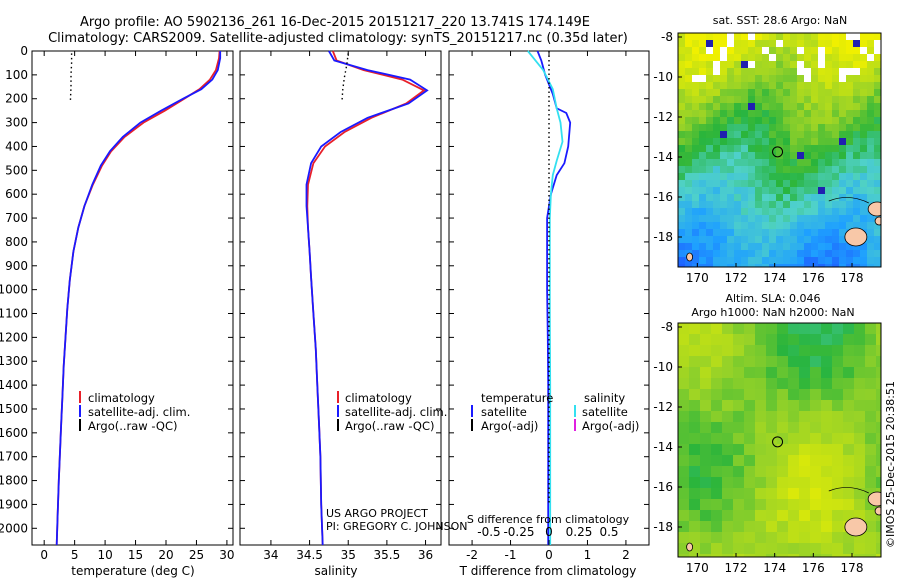  I want to click on island, so click(689, 547).